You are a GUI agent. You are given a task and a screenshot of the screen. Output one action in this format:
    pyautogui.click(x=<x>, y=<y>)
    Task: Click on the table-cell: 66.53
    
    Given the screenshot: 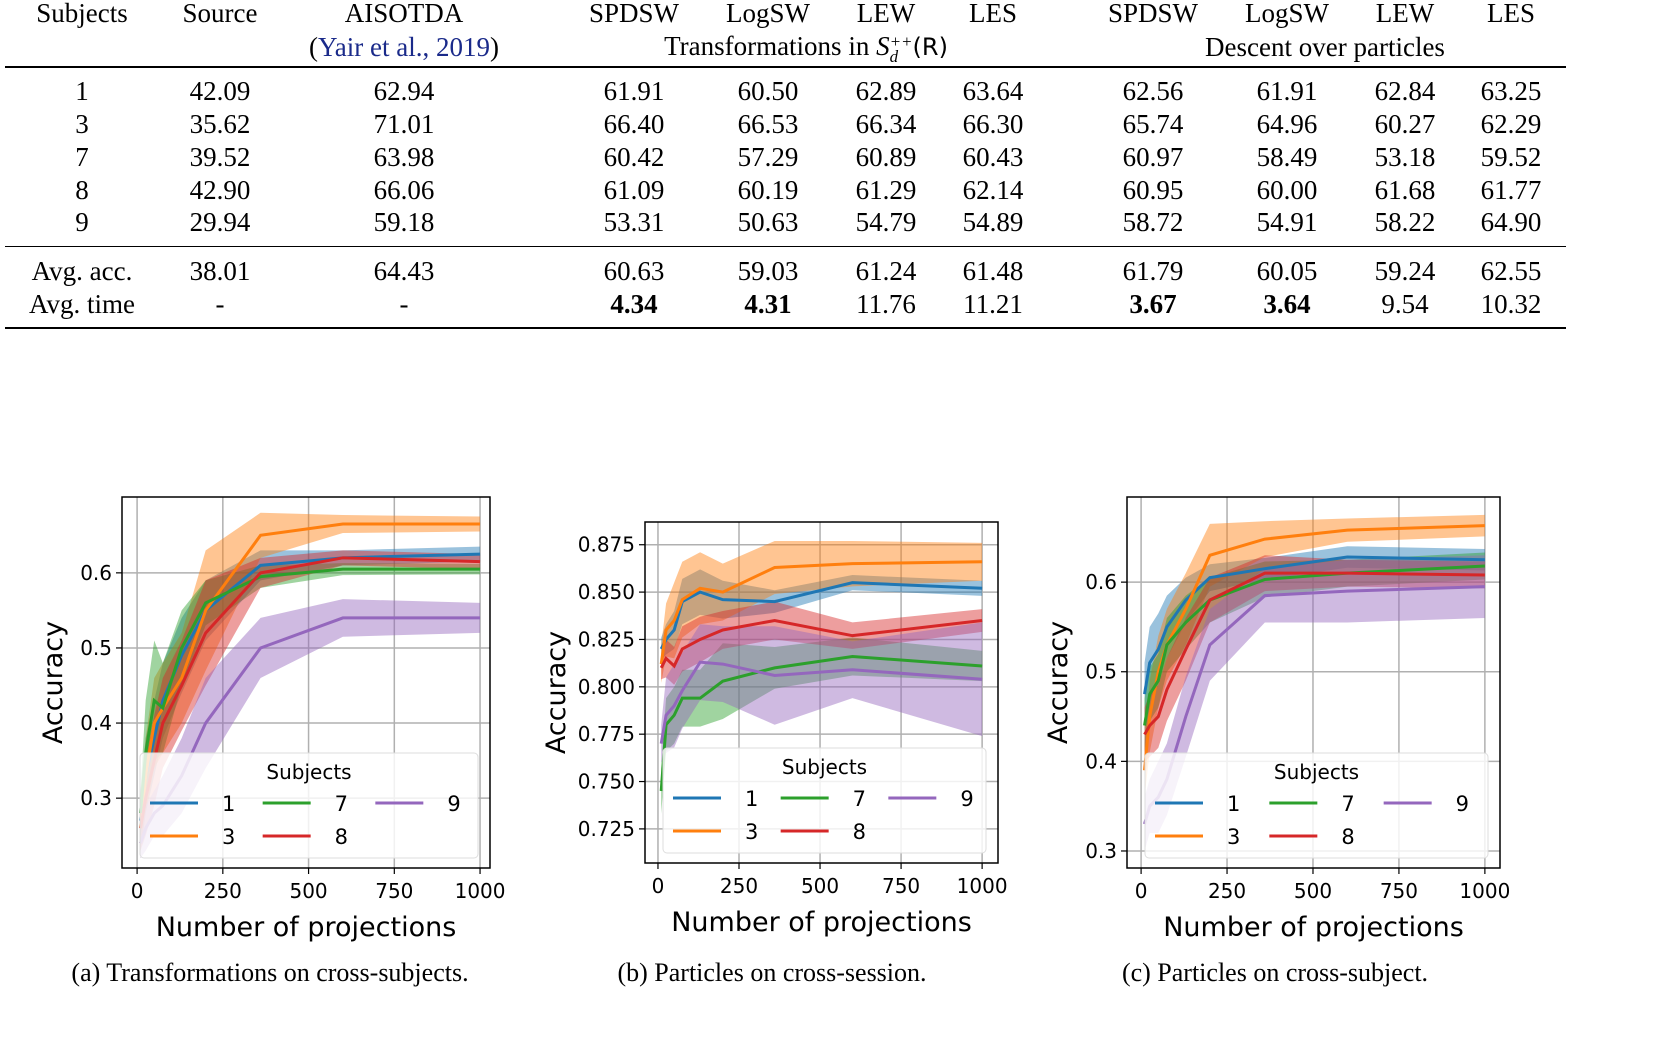 What is the action you would take?
    pyautogui.click(x=768, y=124)
    